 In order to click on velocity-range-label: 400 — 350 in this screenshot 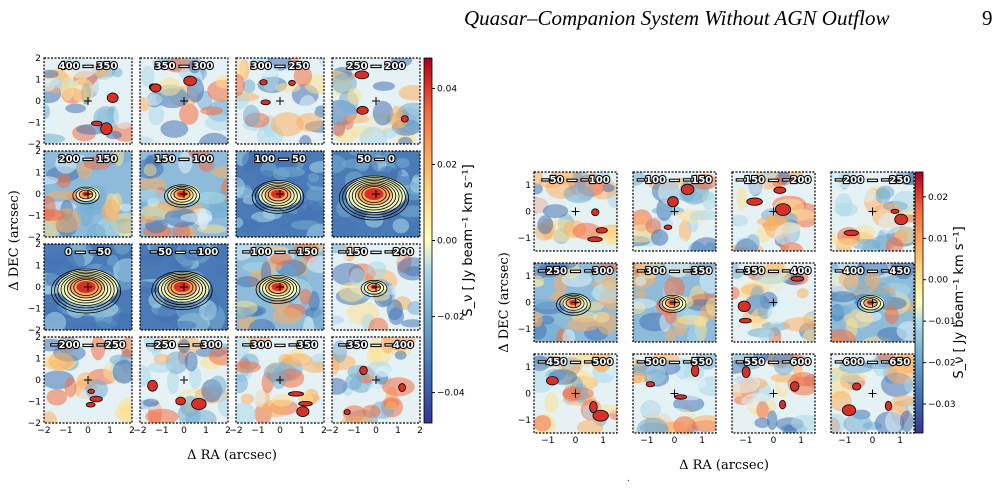, I will do `click(88, 66)`.